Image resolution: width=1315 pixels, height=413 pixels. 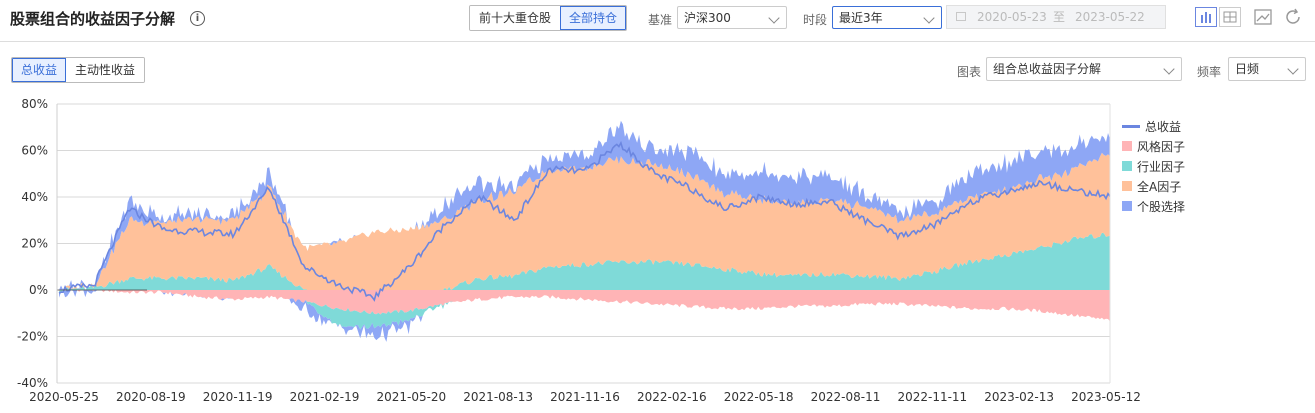 I want to click on legend-item-total: 总收益, so click(x=1153, y=126).